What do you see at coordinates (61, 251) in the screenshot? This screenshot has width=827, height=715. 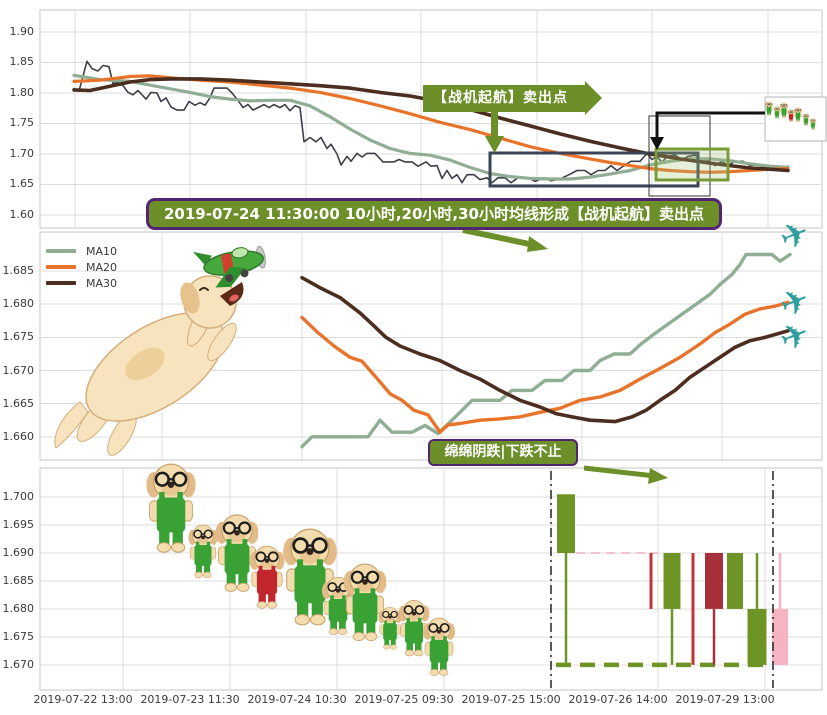 I see `ma10-line-swatch` at bounding box center [61, 251].